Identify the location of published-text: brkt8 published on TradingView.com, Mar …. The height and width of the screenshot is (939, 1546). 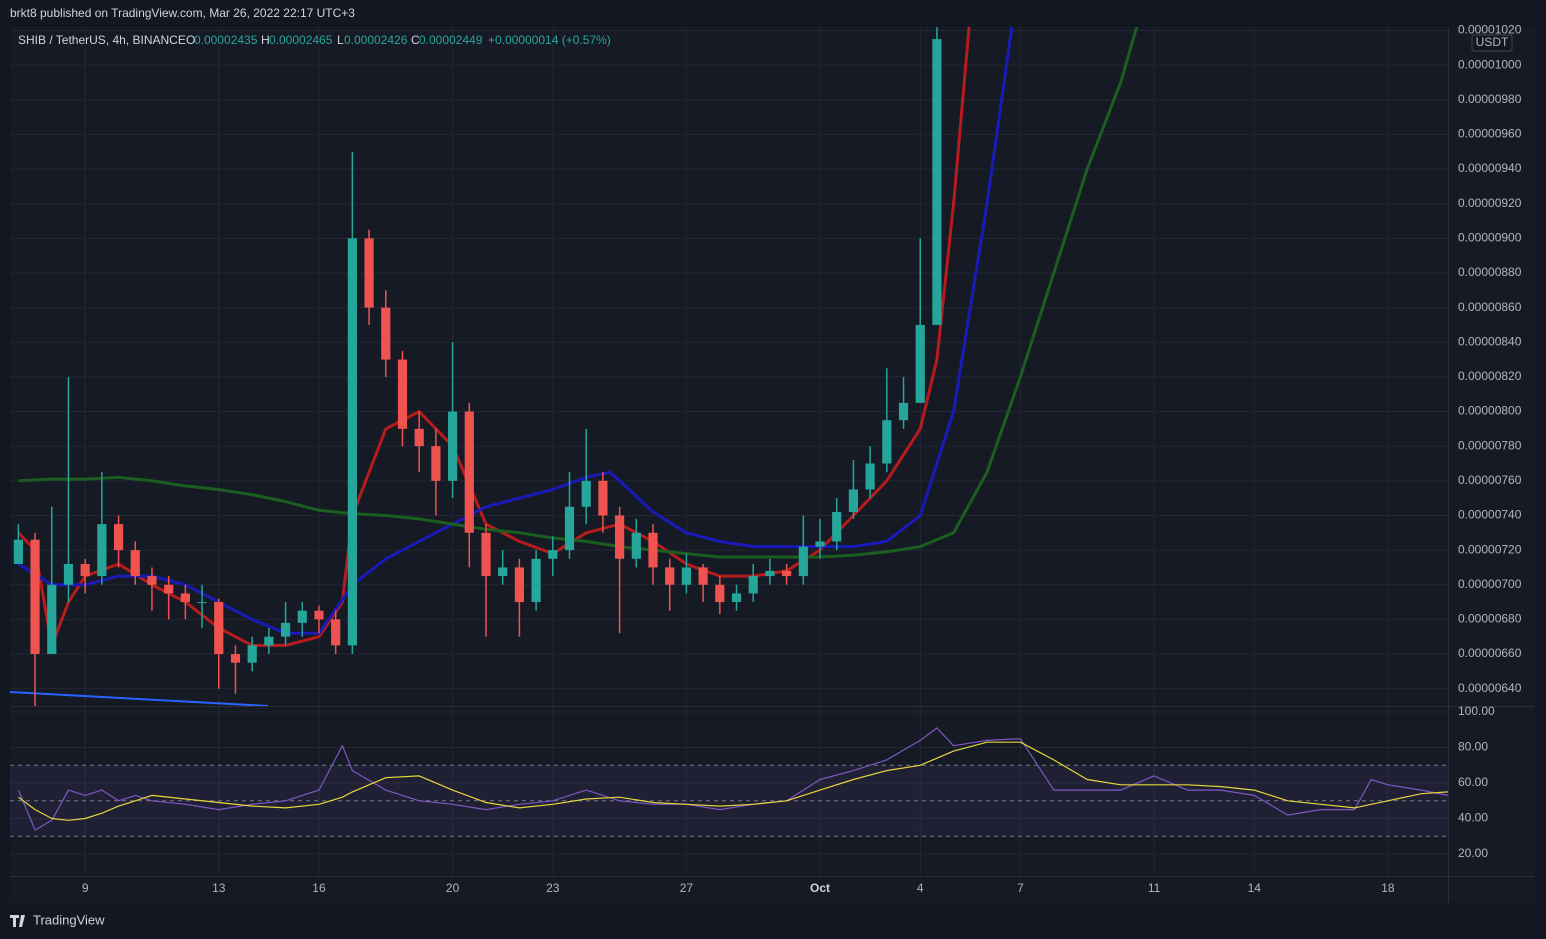
(182, 13).